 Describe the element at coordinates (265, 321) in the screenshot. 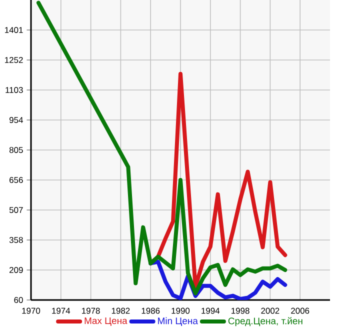

I see `legend-label: Сред.Цена, т.йен` at that location.